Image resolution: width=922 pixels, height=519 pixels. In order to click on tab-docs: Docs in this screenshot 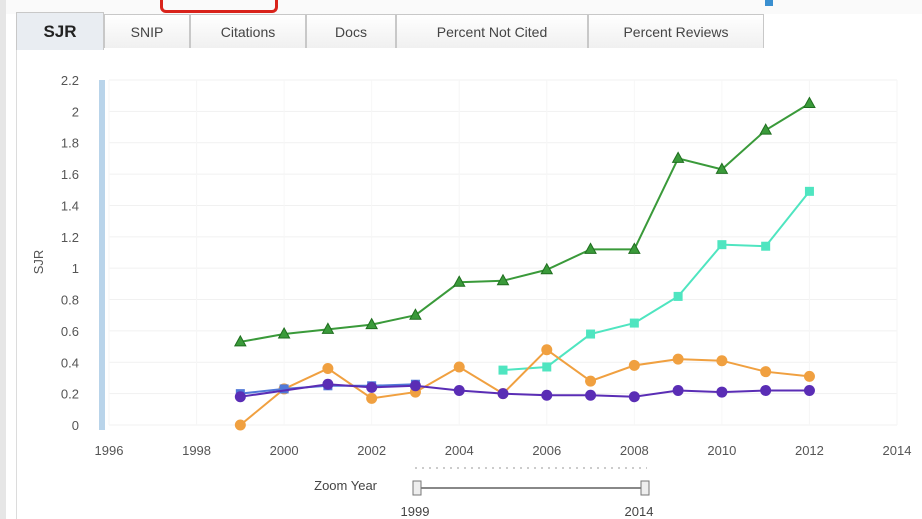, I will do `click(351, 31)`.